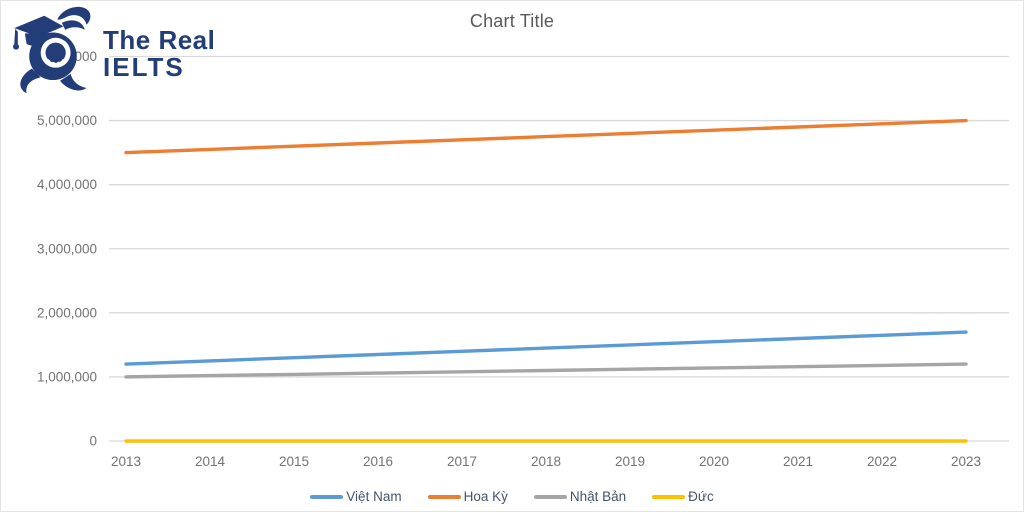  What do you see at coordinates (67, 184) in the screenshot?
I see `y-tick-label: 4,000,000` at bounding box center [67, 184].